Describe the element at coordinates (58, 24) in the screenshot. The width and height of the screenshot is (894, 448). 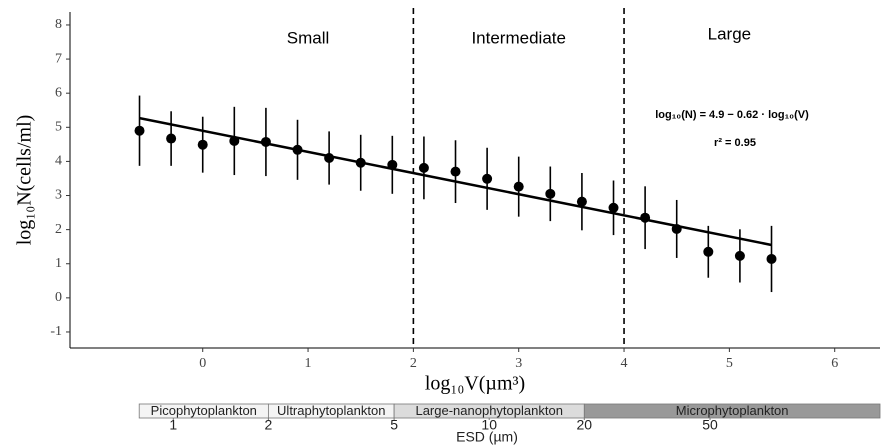
I see `y-tick-label: 8` at that location.